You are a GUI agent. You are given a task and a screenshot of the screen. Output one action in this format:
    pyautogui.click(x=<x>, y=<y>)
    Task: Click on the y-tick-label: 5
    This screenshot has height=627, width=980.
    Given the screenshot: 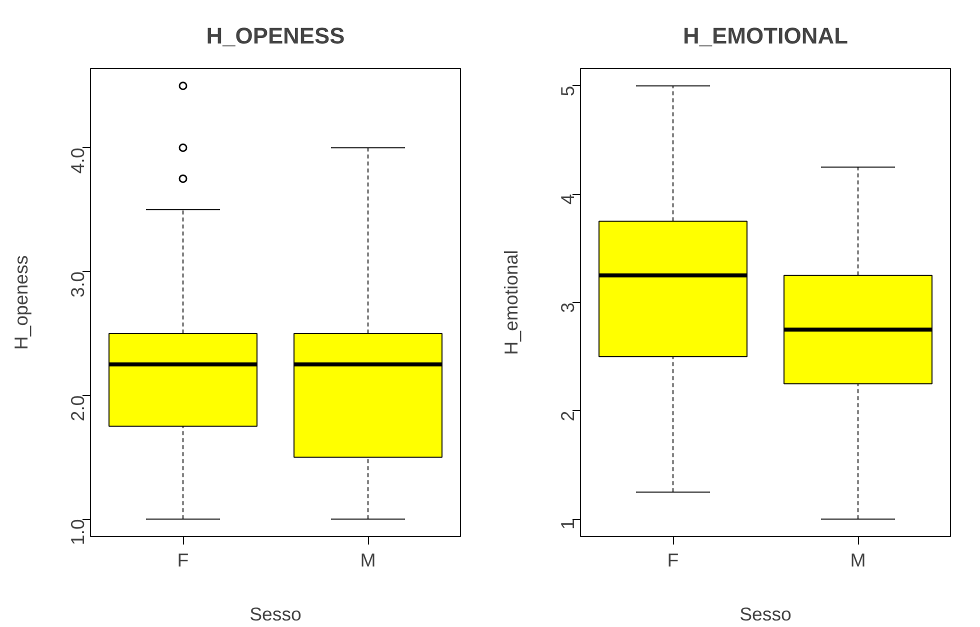 What is the action you would take?
    pyautogui.click(x=567, y=91)
    